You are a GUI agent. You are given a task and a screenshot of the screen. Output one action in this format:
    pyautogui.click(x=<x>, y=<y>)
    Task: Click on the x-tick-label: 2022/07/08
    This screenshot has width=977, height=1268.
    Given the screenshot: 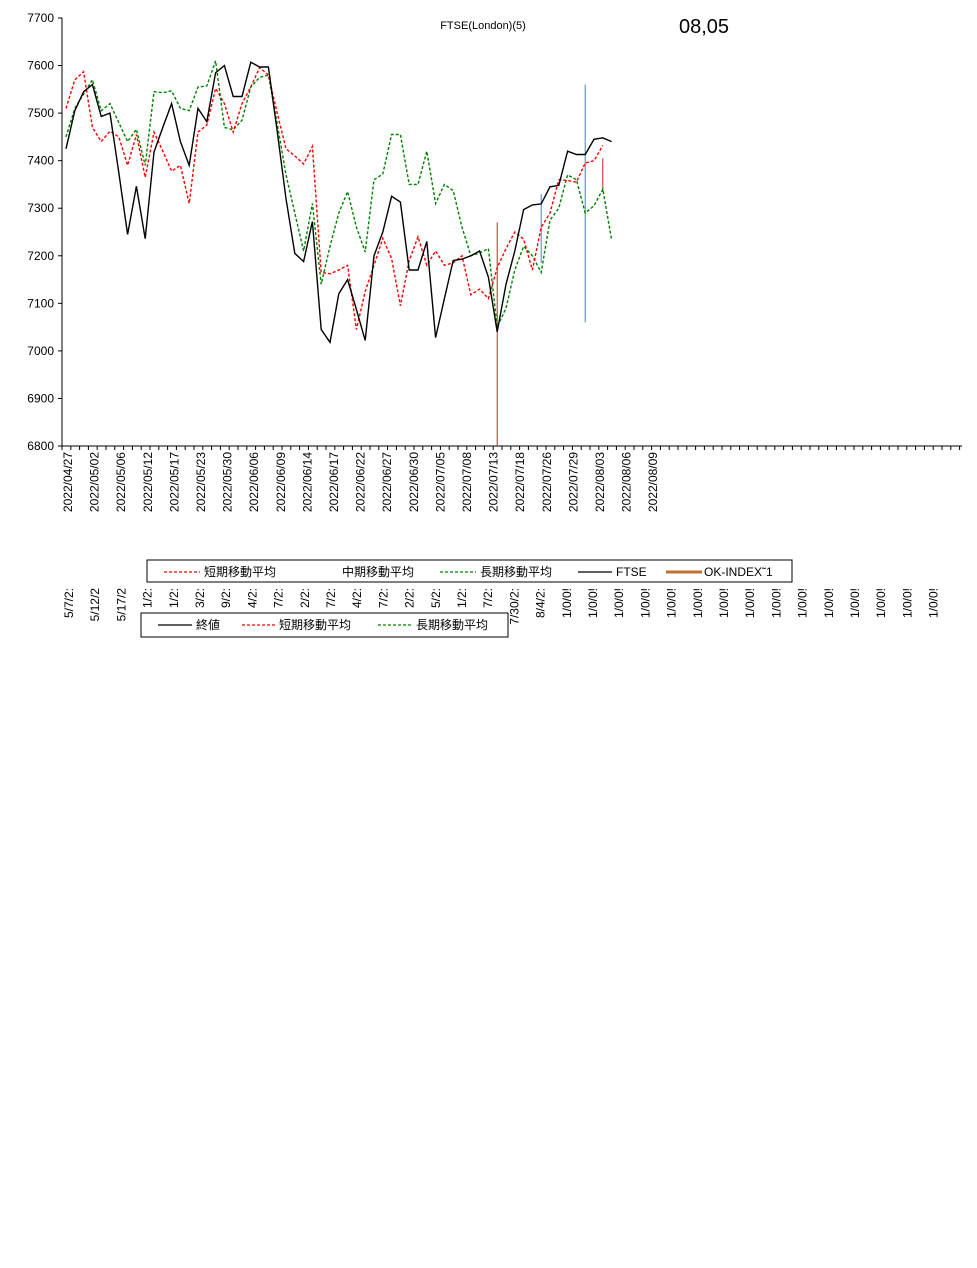 What is the action you would take?
    pyautogui.click(x=467, y=482)
    